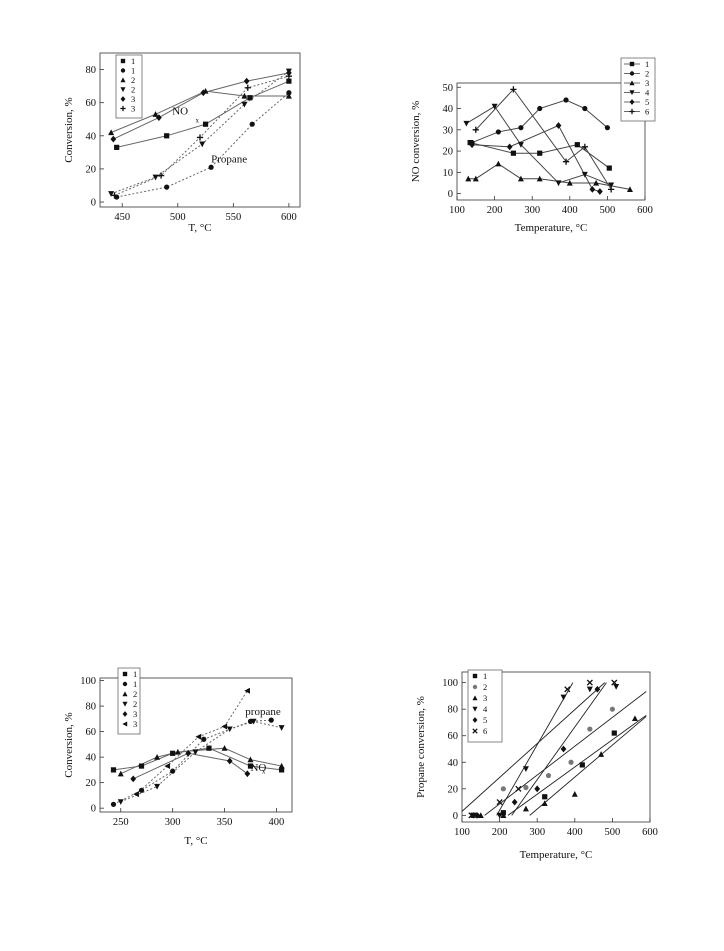  I want to click on chart1-y-tick-label: 0, so click(93, 203).